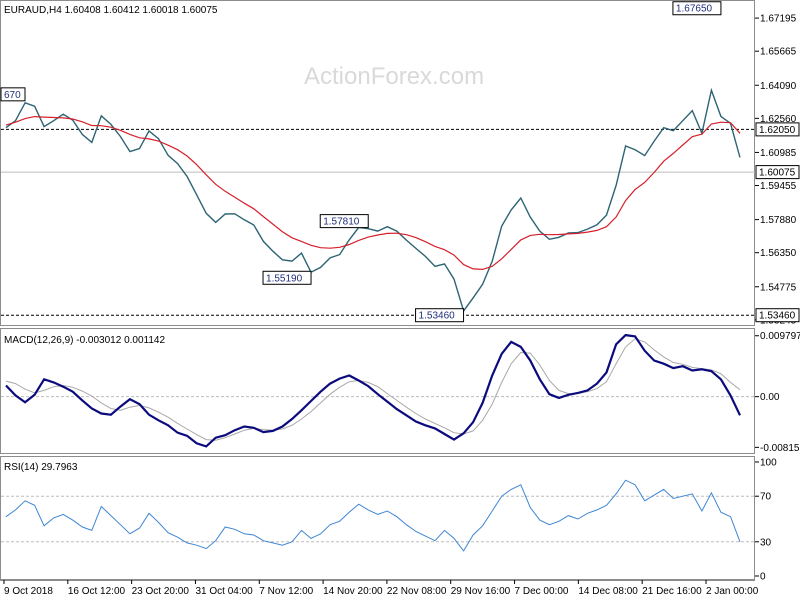  What do you see at coordinates (224, 591) in the screenshot?
I see `x-tick-label: 31 Oct 04:00` at bounding box center [224, 591].